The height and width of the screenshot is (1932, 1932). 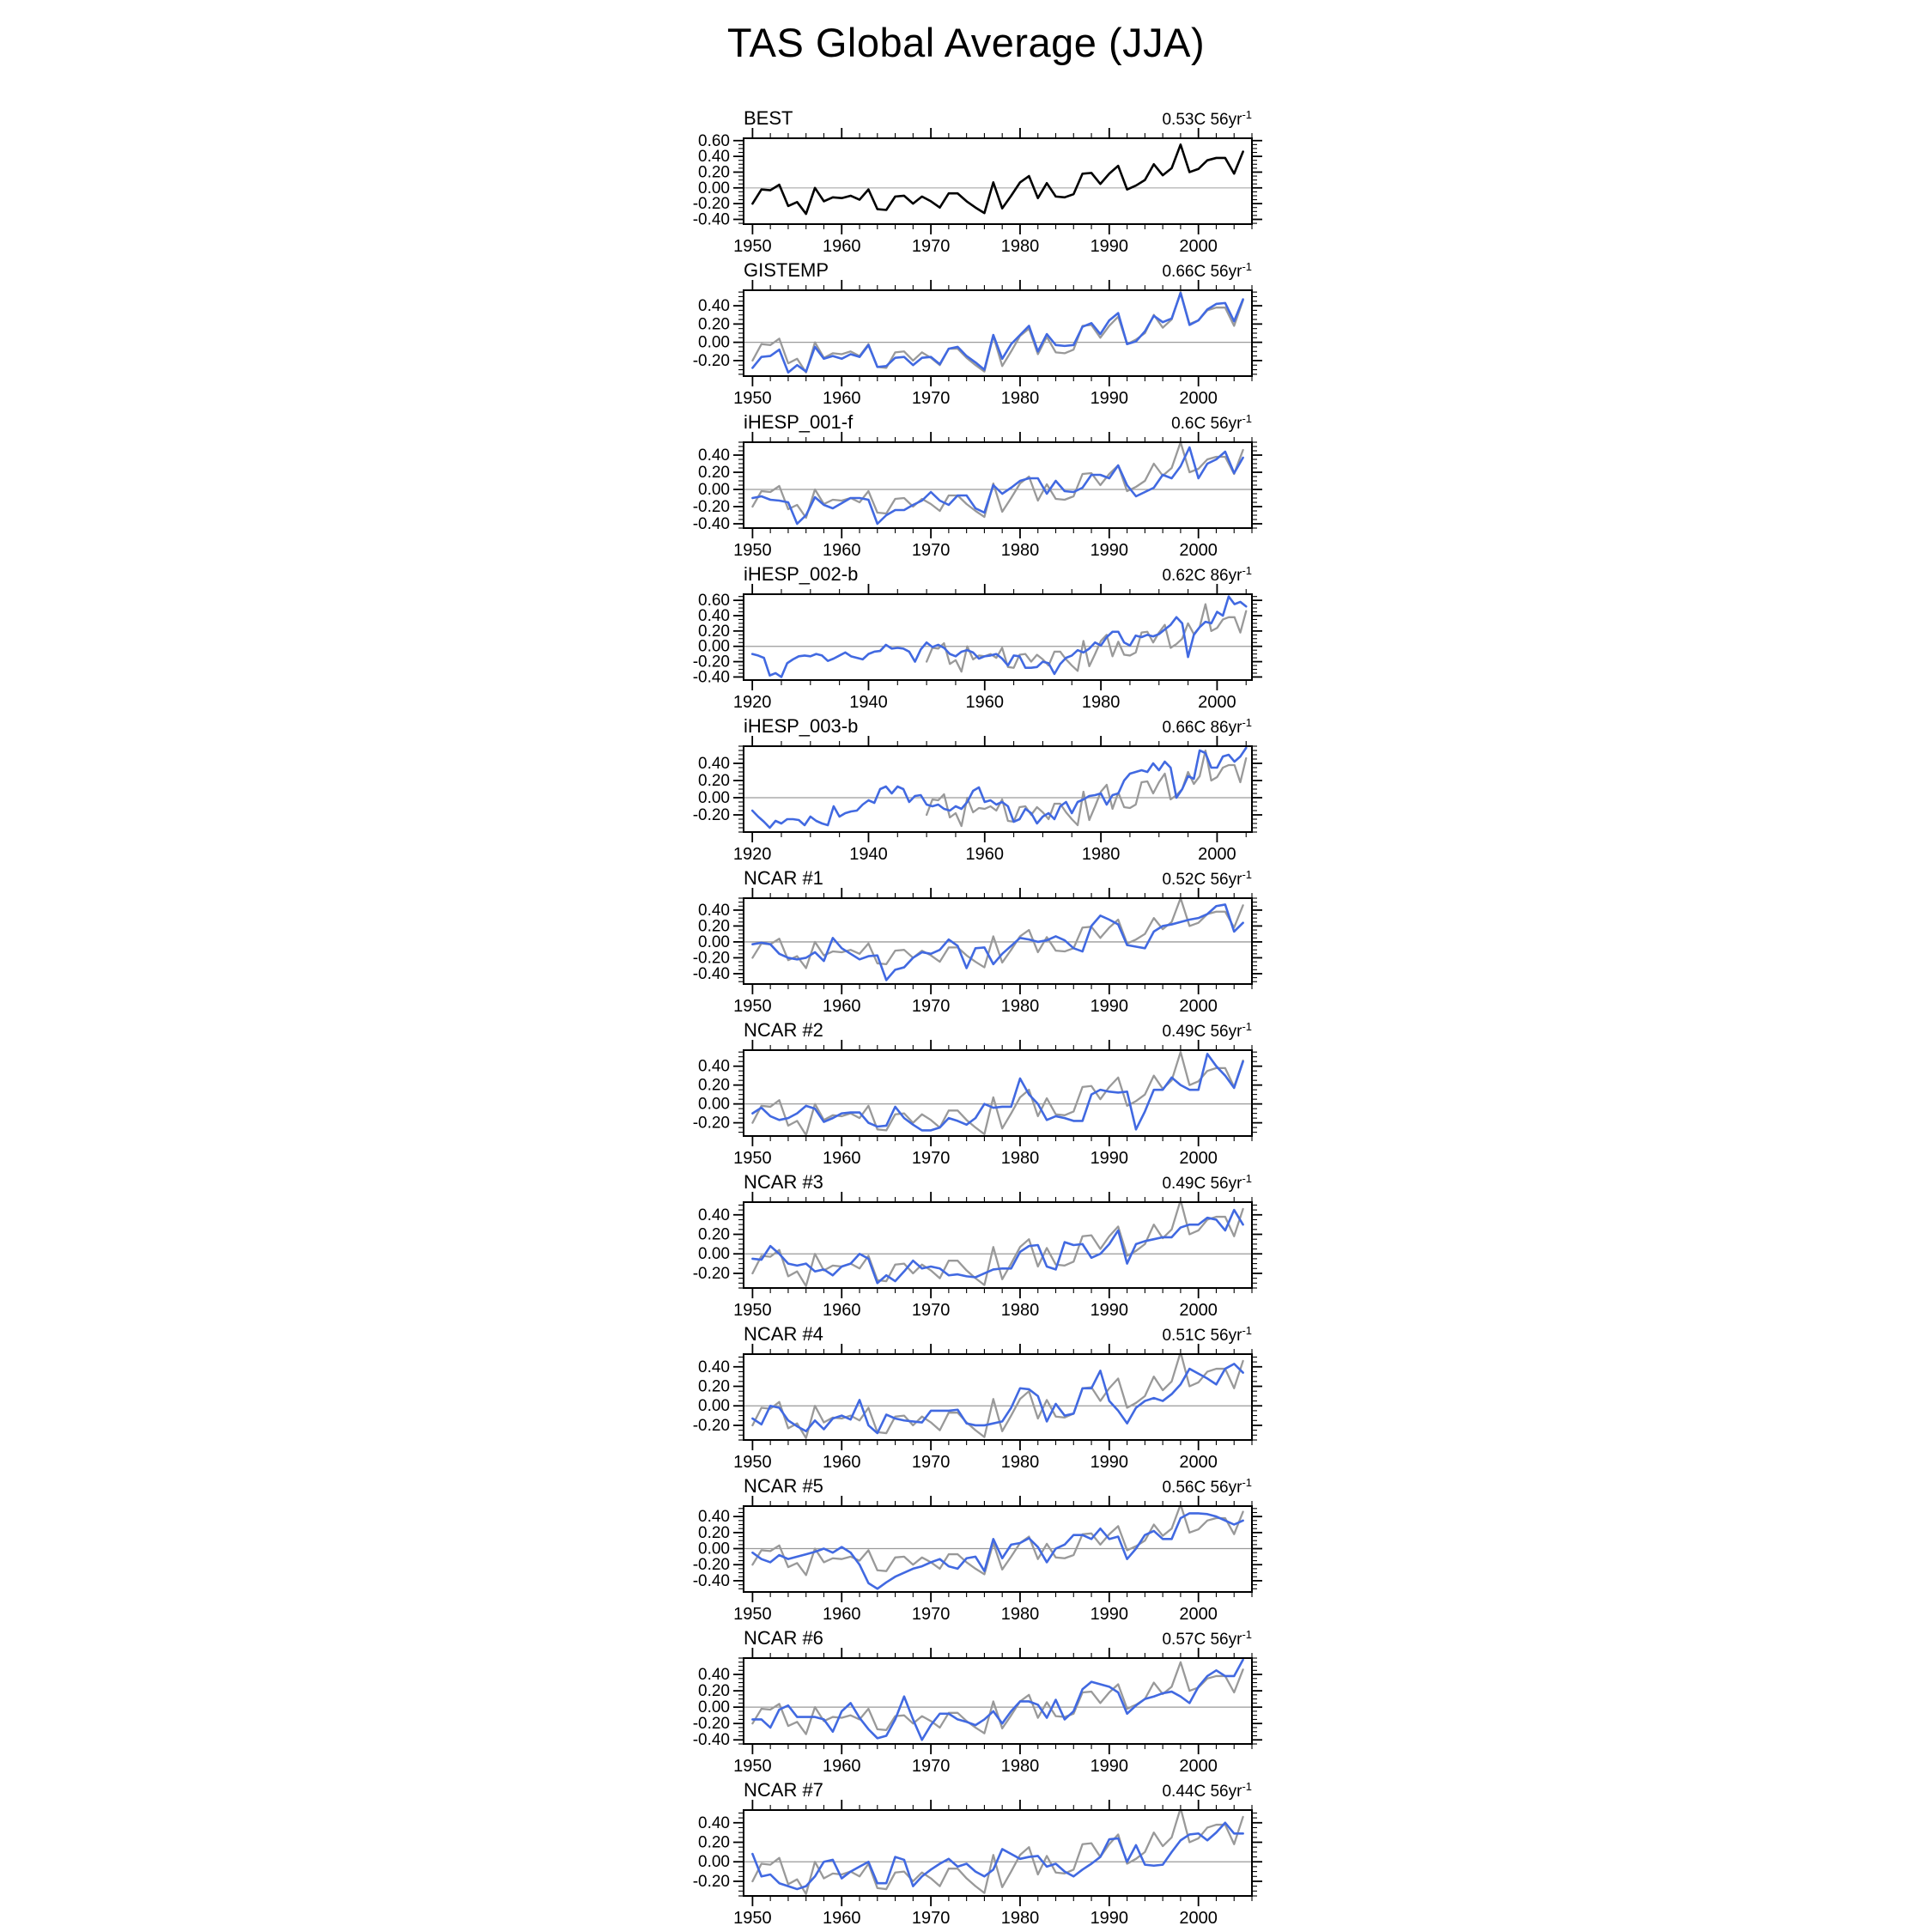 I want to click on trend-annotation: 0.44C 56yr-1, so click(x=1207, y=1791).